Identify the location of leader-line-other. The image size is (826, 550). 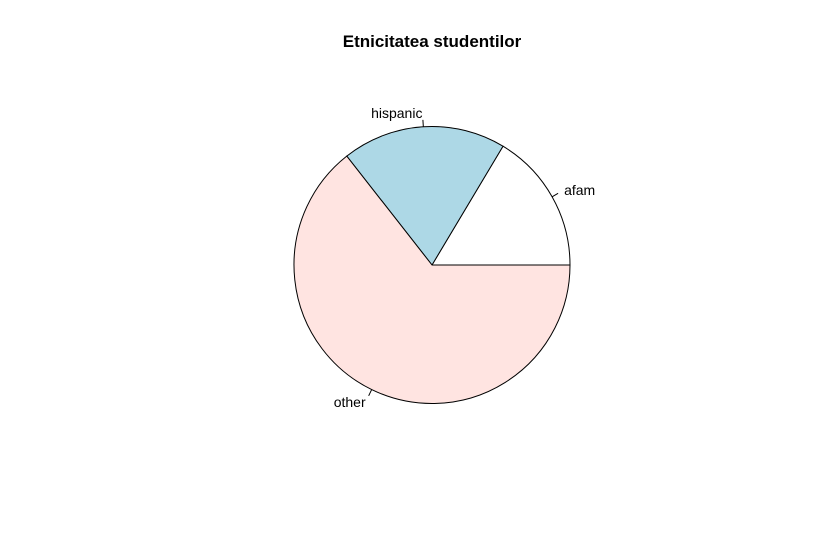
(370, 393).